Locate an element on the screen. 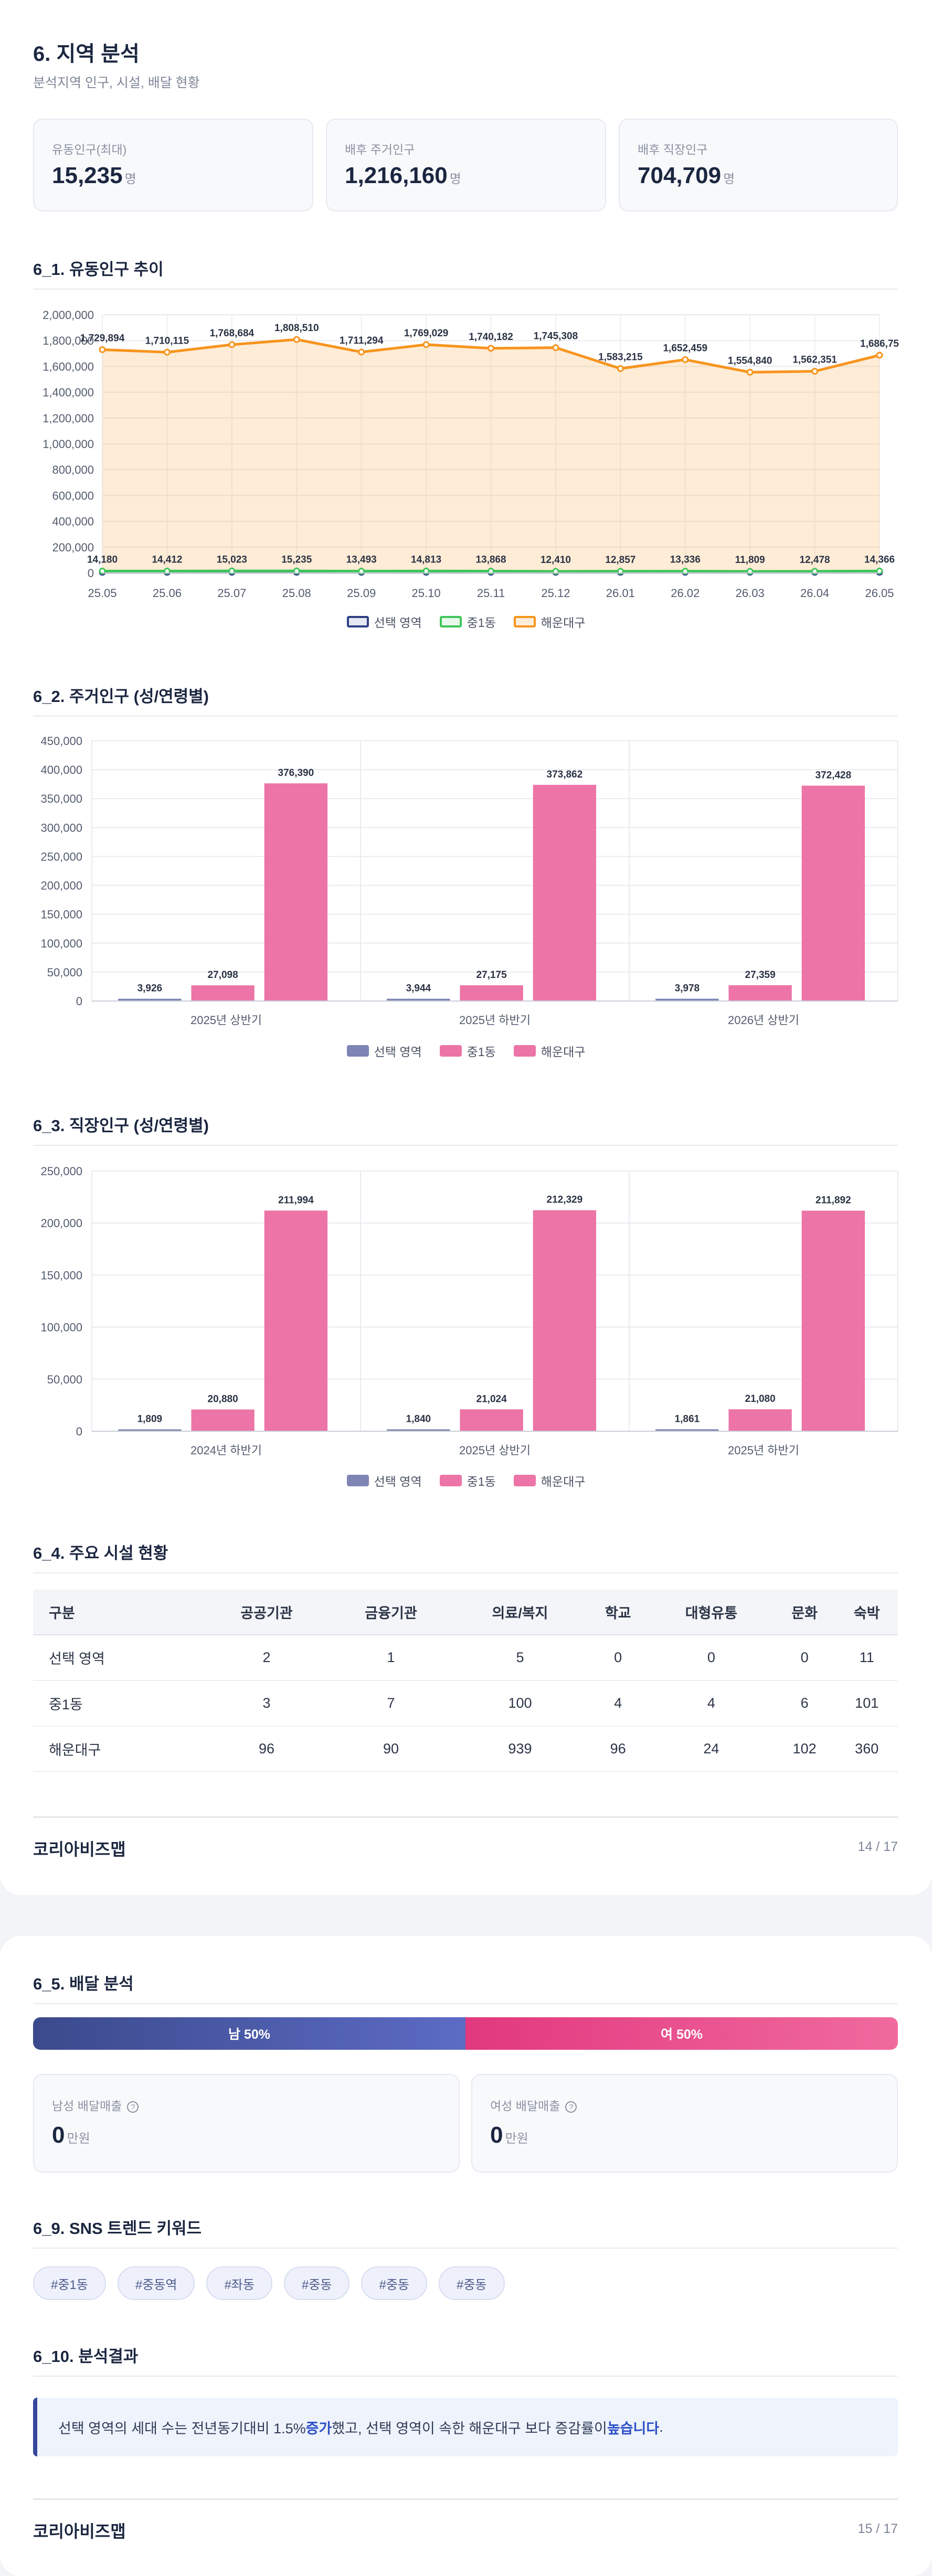 This screenshot has height=2576, width=932. kpi-label: 배후 주거인구 is located at coordinates (380, 149).